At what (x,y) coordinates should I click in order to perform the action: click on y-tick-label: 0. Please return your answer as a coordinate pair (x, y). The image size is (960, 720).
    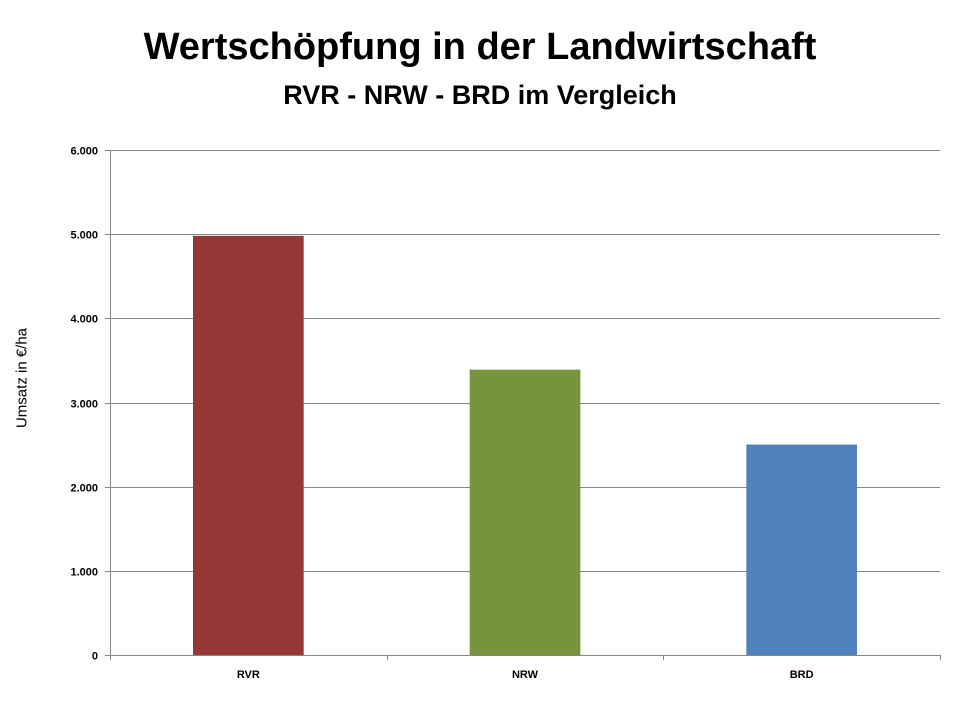
    Looking at the image, I should click on (95, 657).